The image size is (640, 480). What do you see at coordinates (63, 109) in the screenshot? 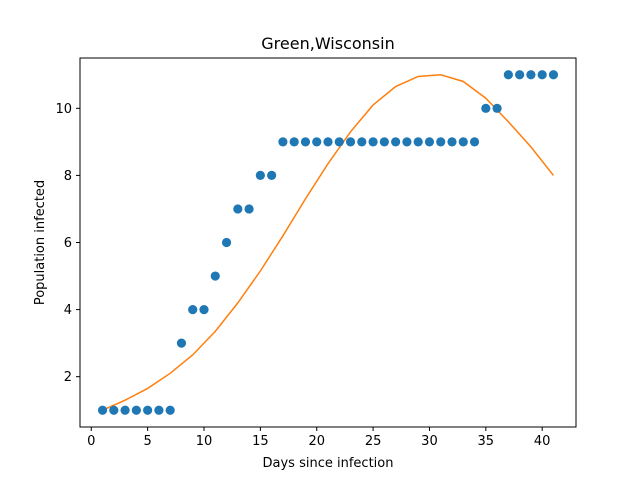
I see `y-tick-label: 10` at bounding box center [63, 109].